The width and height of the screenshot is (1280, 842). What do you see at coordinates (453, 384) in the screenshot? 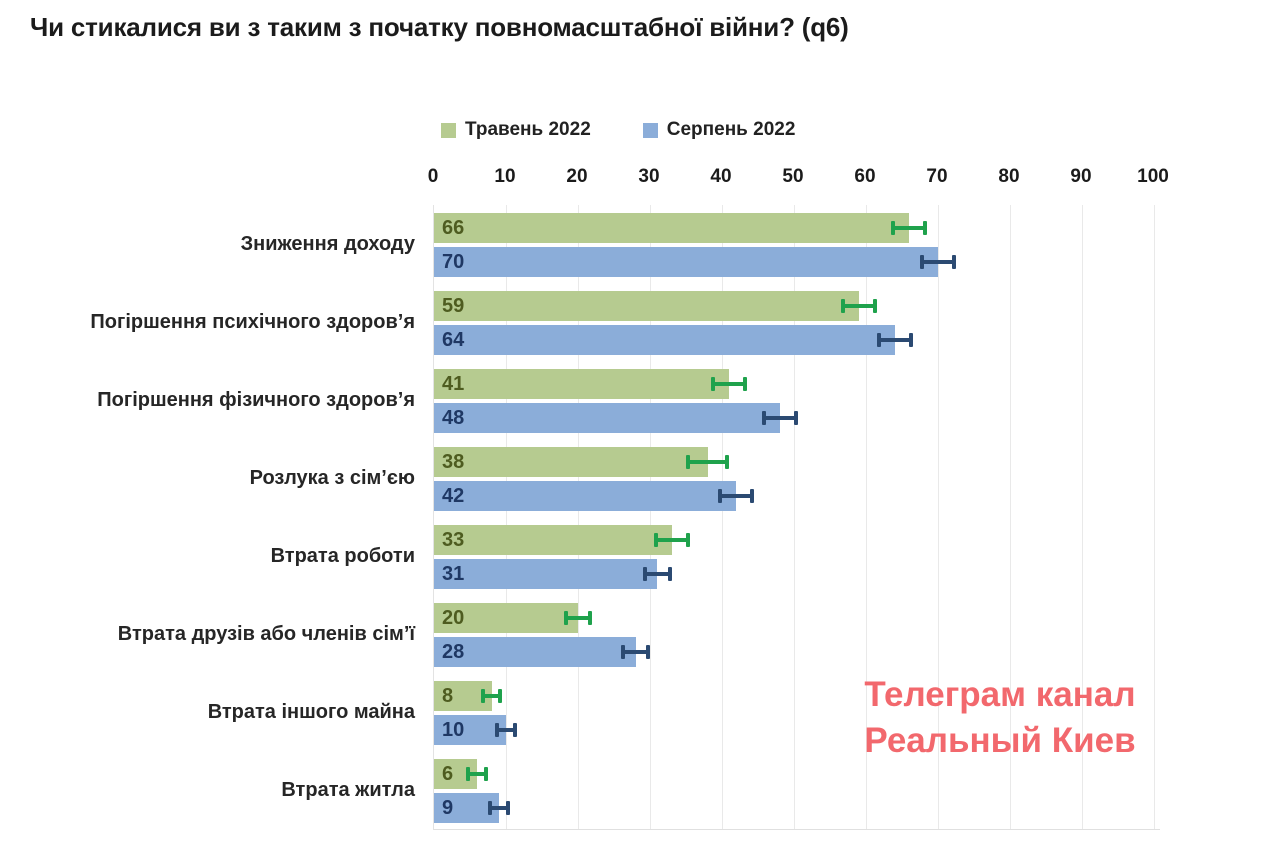
I see `bar-value-label: 41` at bounding box center [453, 384].